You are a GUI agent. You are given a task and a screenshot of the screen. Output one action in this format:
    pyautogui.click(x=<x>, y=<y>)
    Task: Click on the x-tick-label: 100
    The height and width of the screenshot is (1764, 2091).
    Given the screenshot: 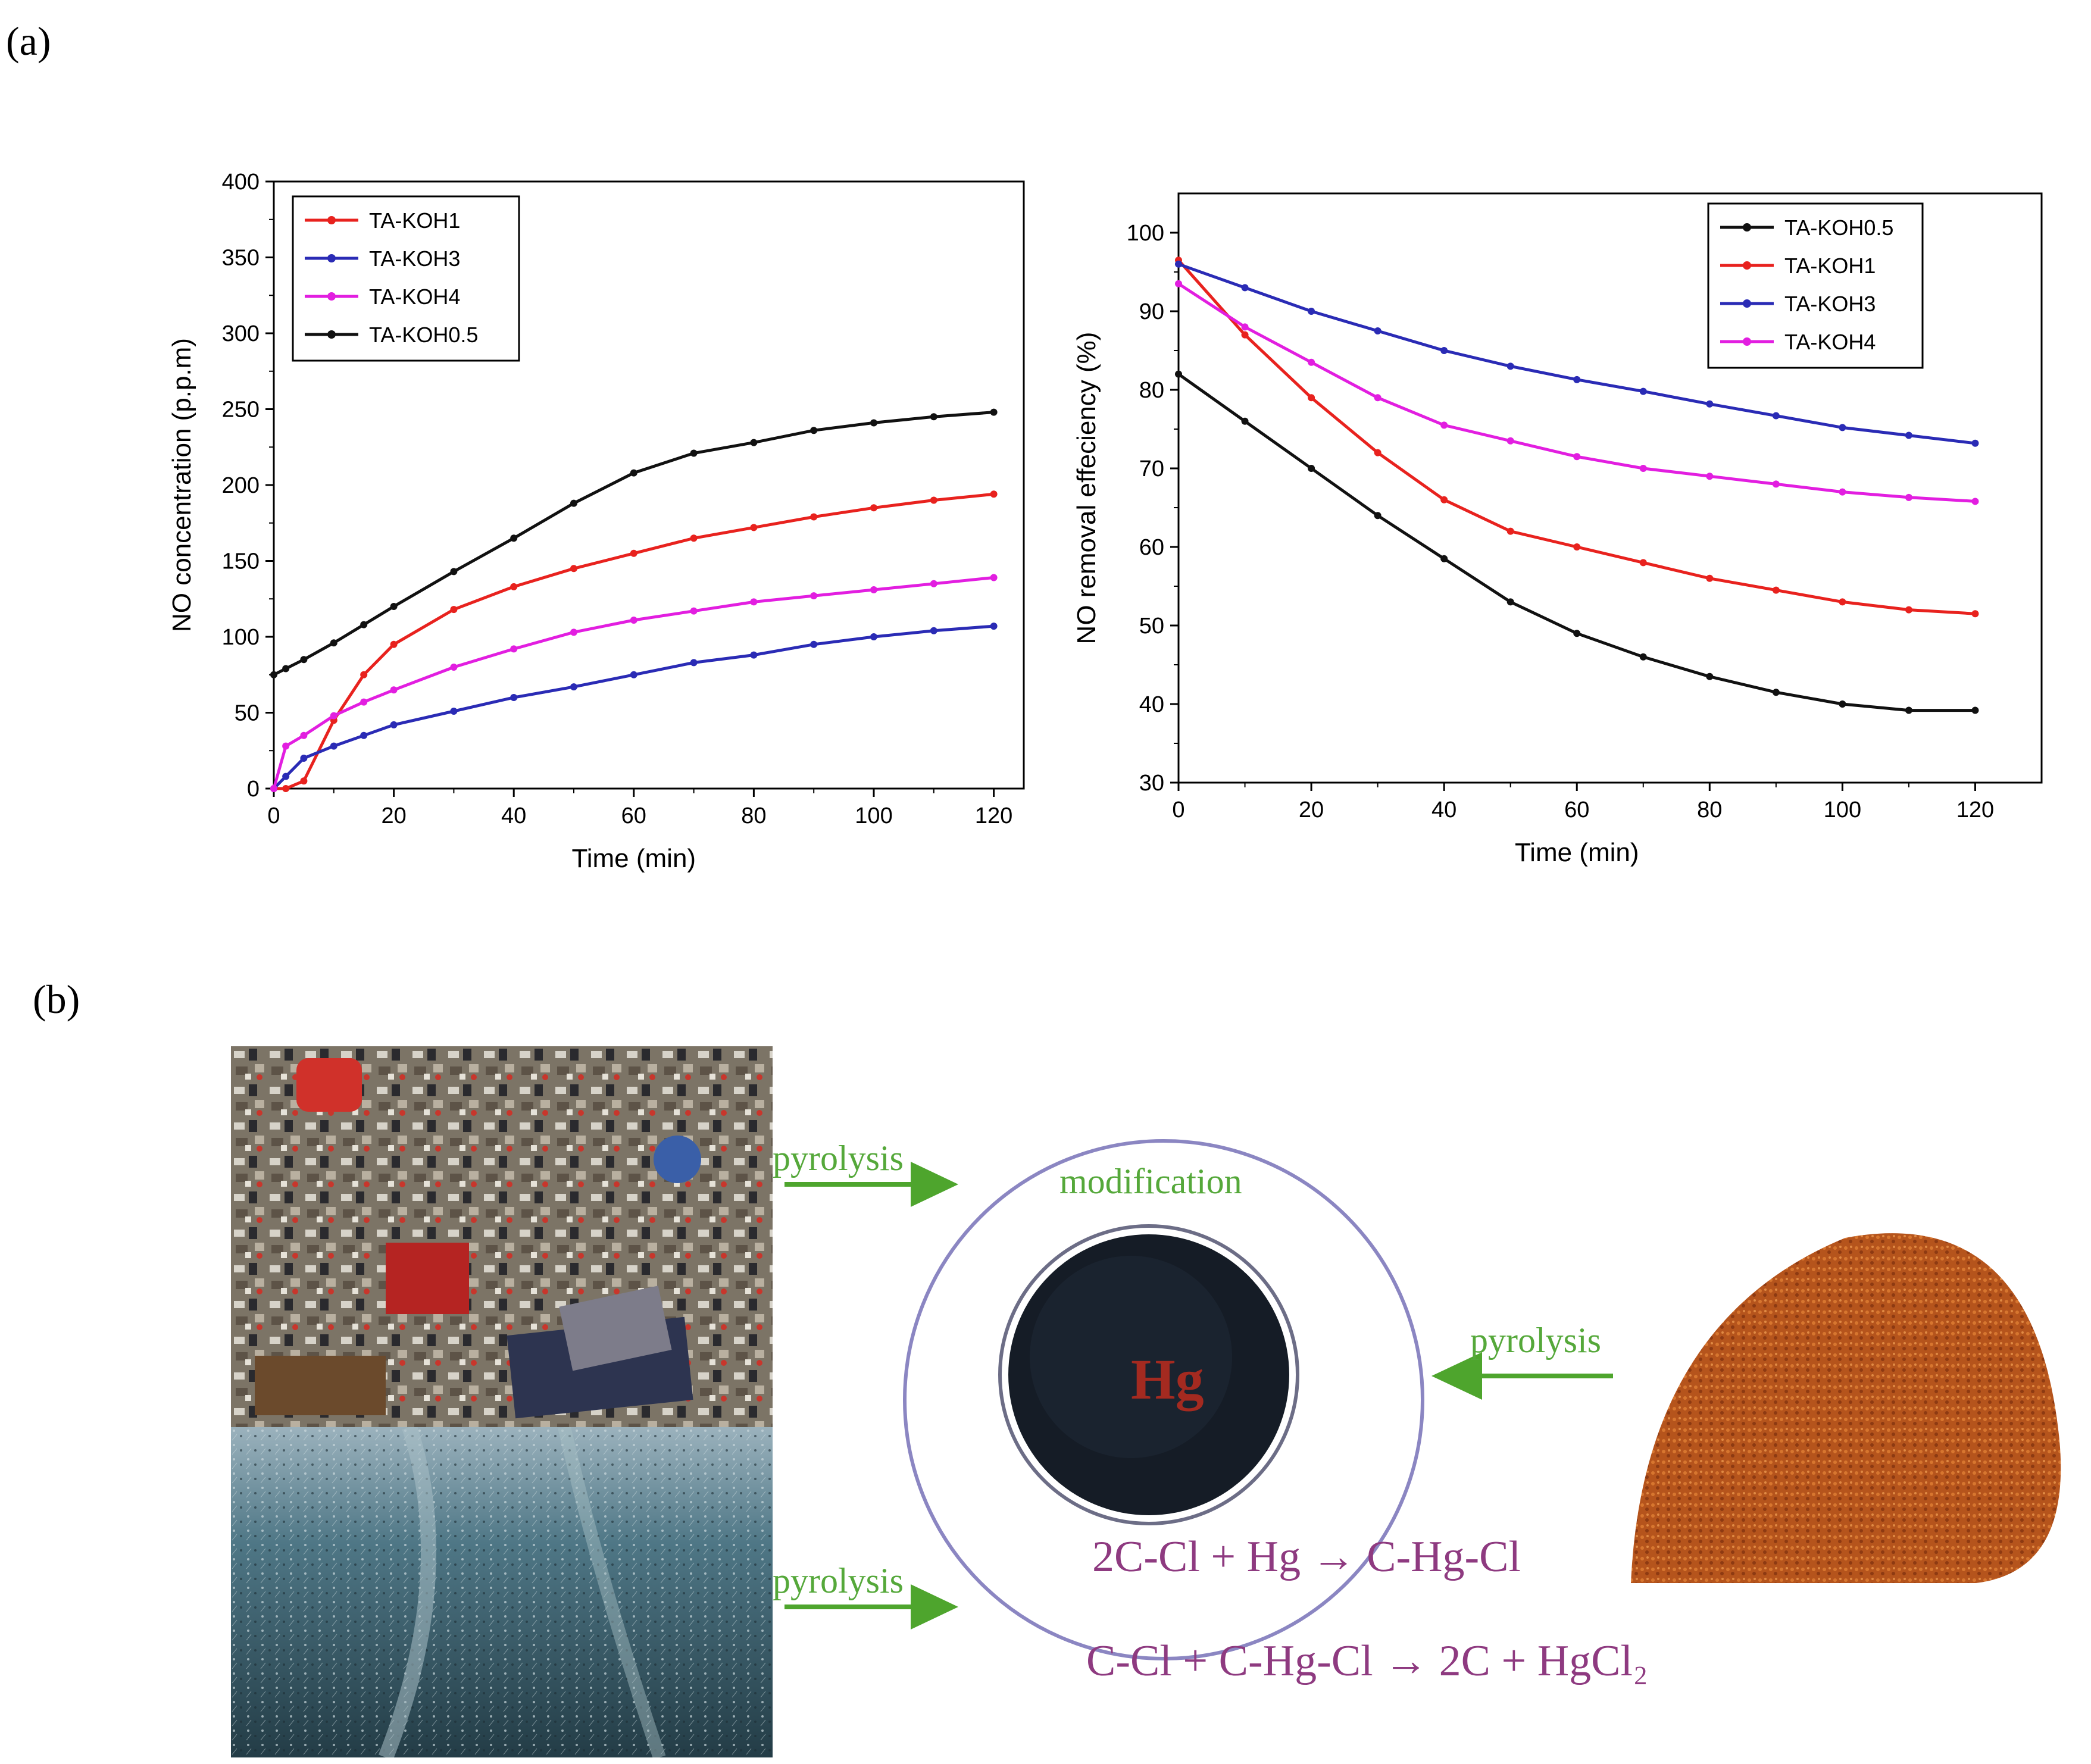 What is the action you would take?
    pyautogui.click(x=874, y=815)
    